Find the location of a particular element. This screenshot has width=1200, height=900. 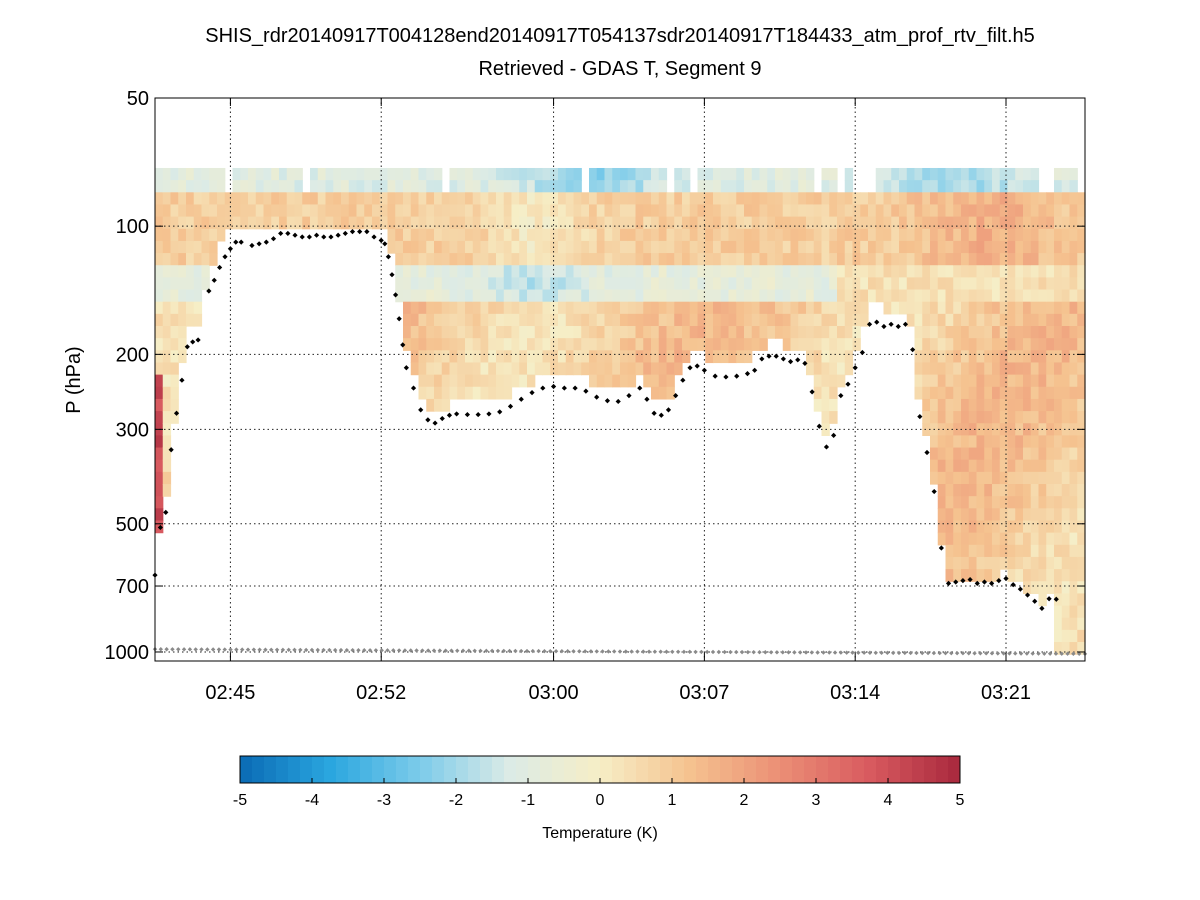

surface-markers is located at coordinates (620, 651).